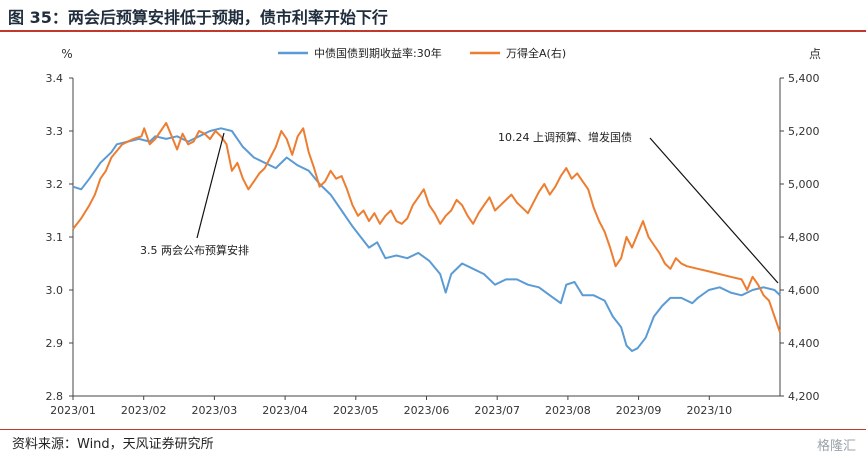 Image resolution: width=866 pixels, height=461 pixels. I want to click on right-tick-label: 4,600, so click(804, 290).